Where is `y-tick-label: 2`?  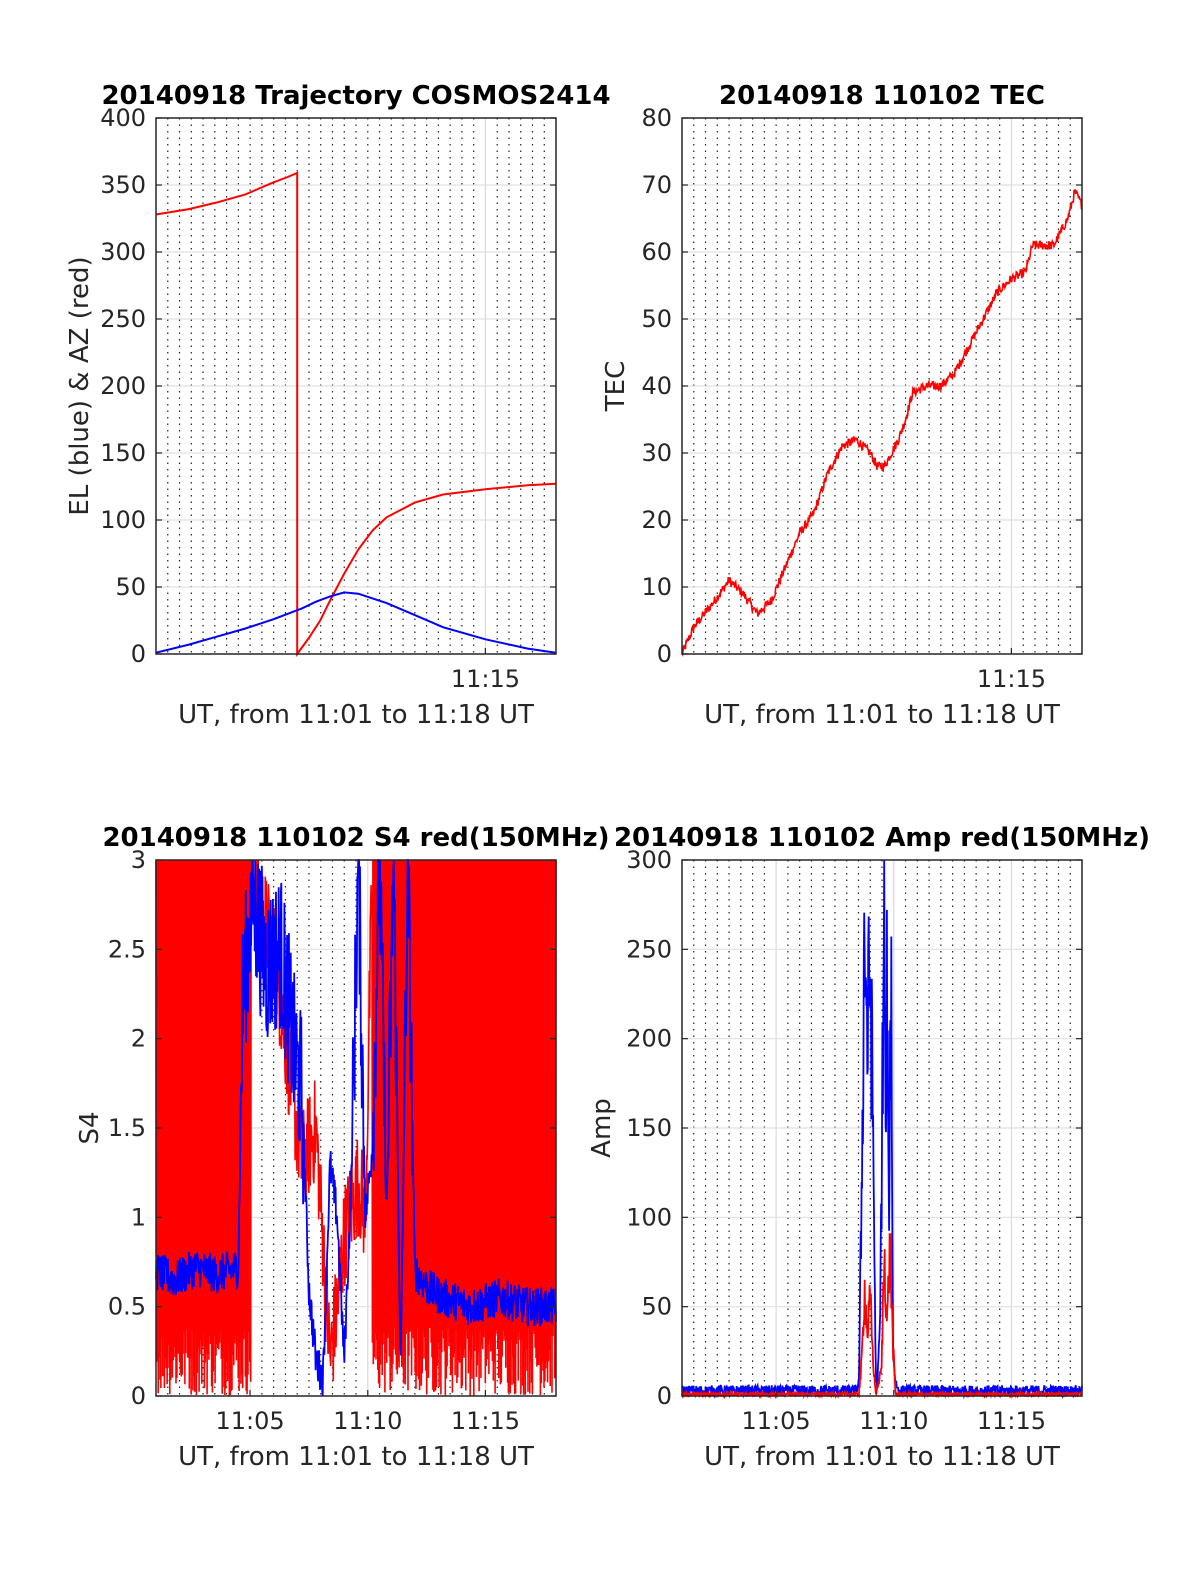 y-tick-label: 2 is located at coordinates (138, 1039).